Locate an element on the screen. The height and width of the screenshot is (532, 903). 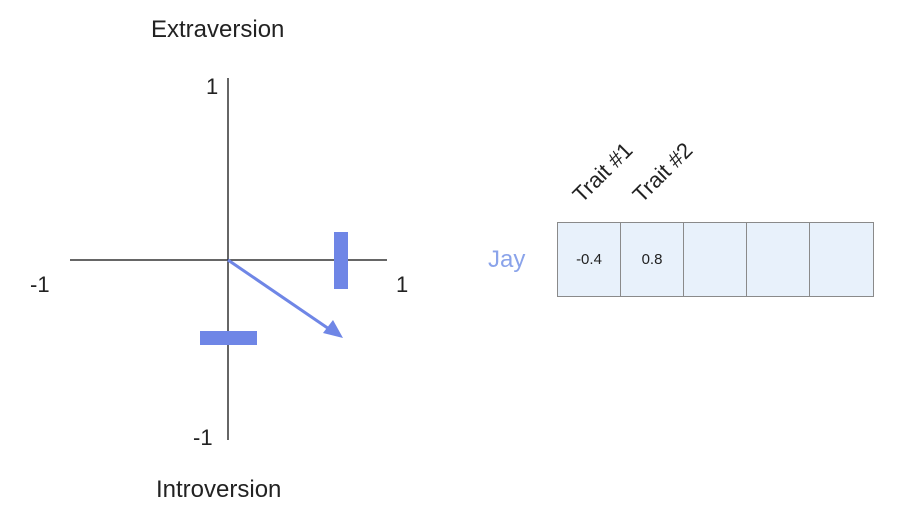
y-min-label: -1 is located at coordinates (203, 437).